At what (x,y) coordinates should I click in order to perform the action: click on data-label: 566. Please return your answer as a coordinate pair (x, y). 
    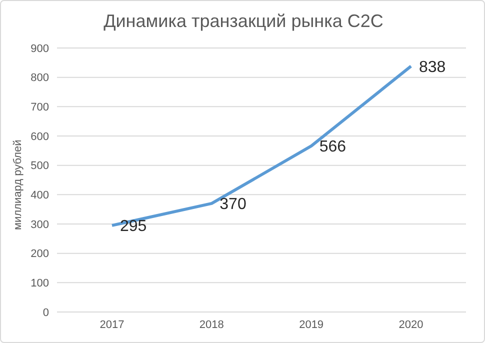
    Looking at the image, I should click on (332, 147).